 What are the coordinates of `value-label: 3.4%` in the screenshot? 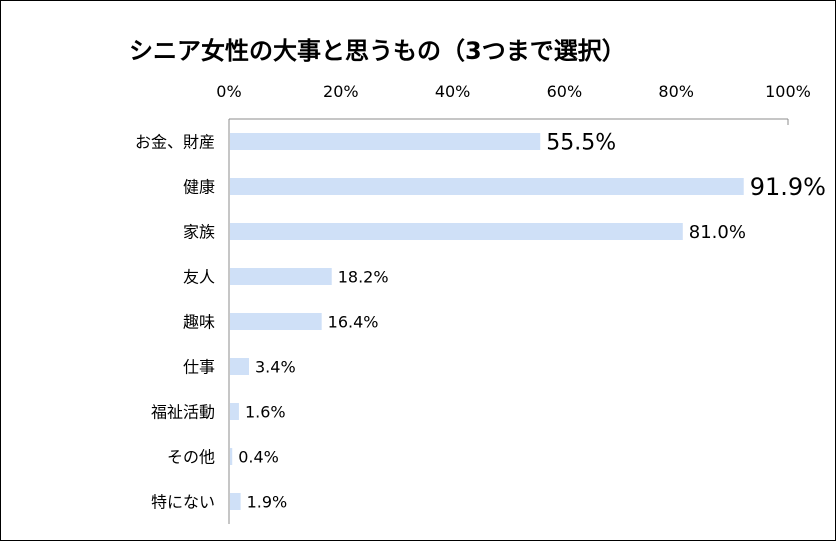 It's located at (275, 366).